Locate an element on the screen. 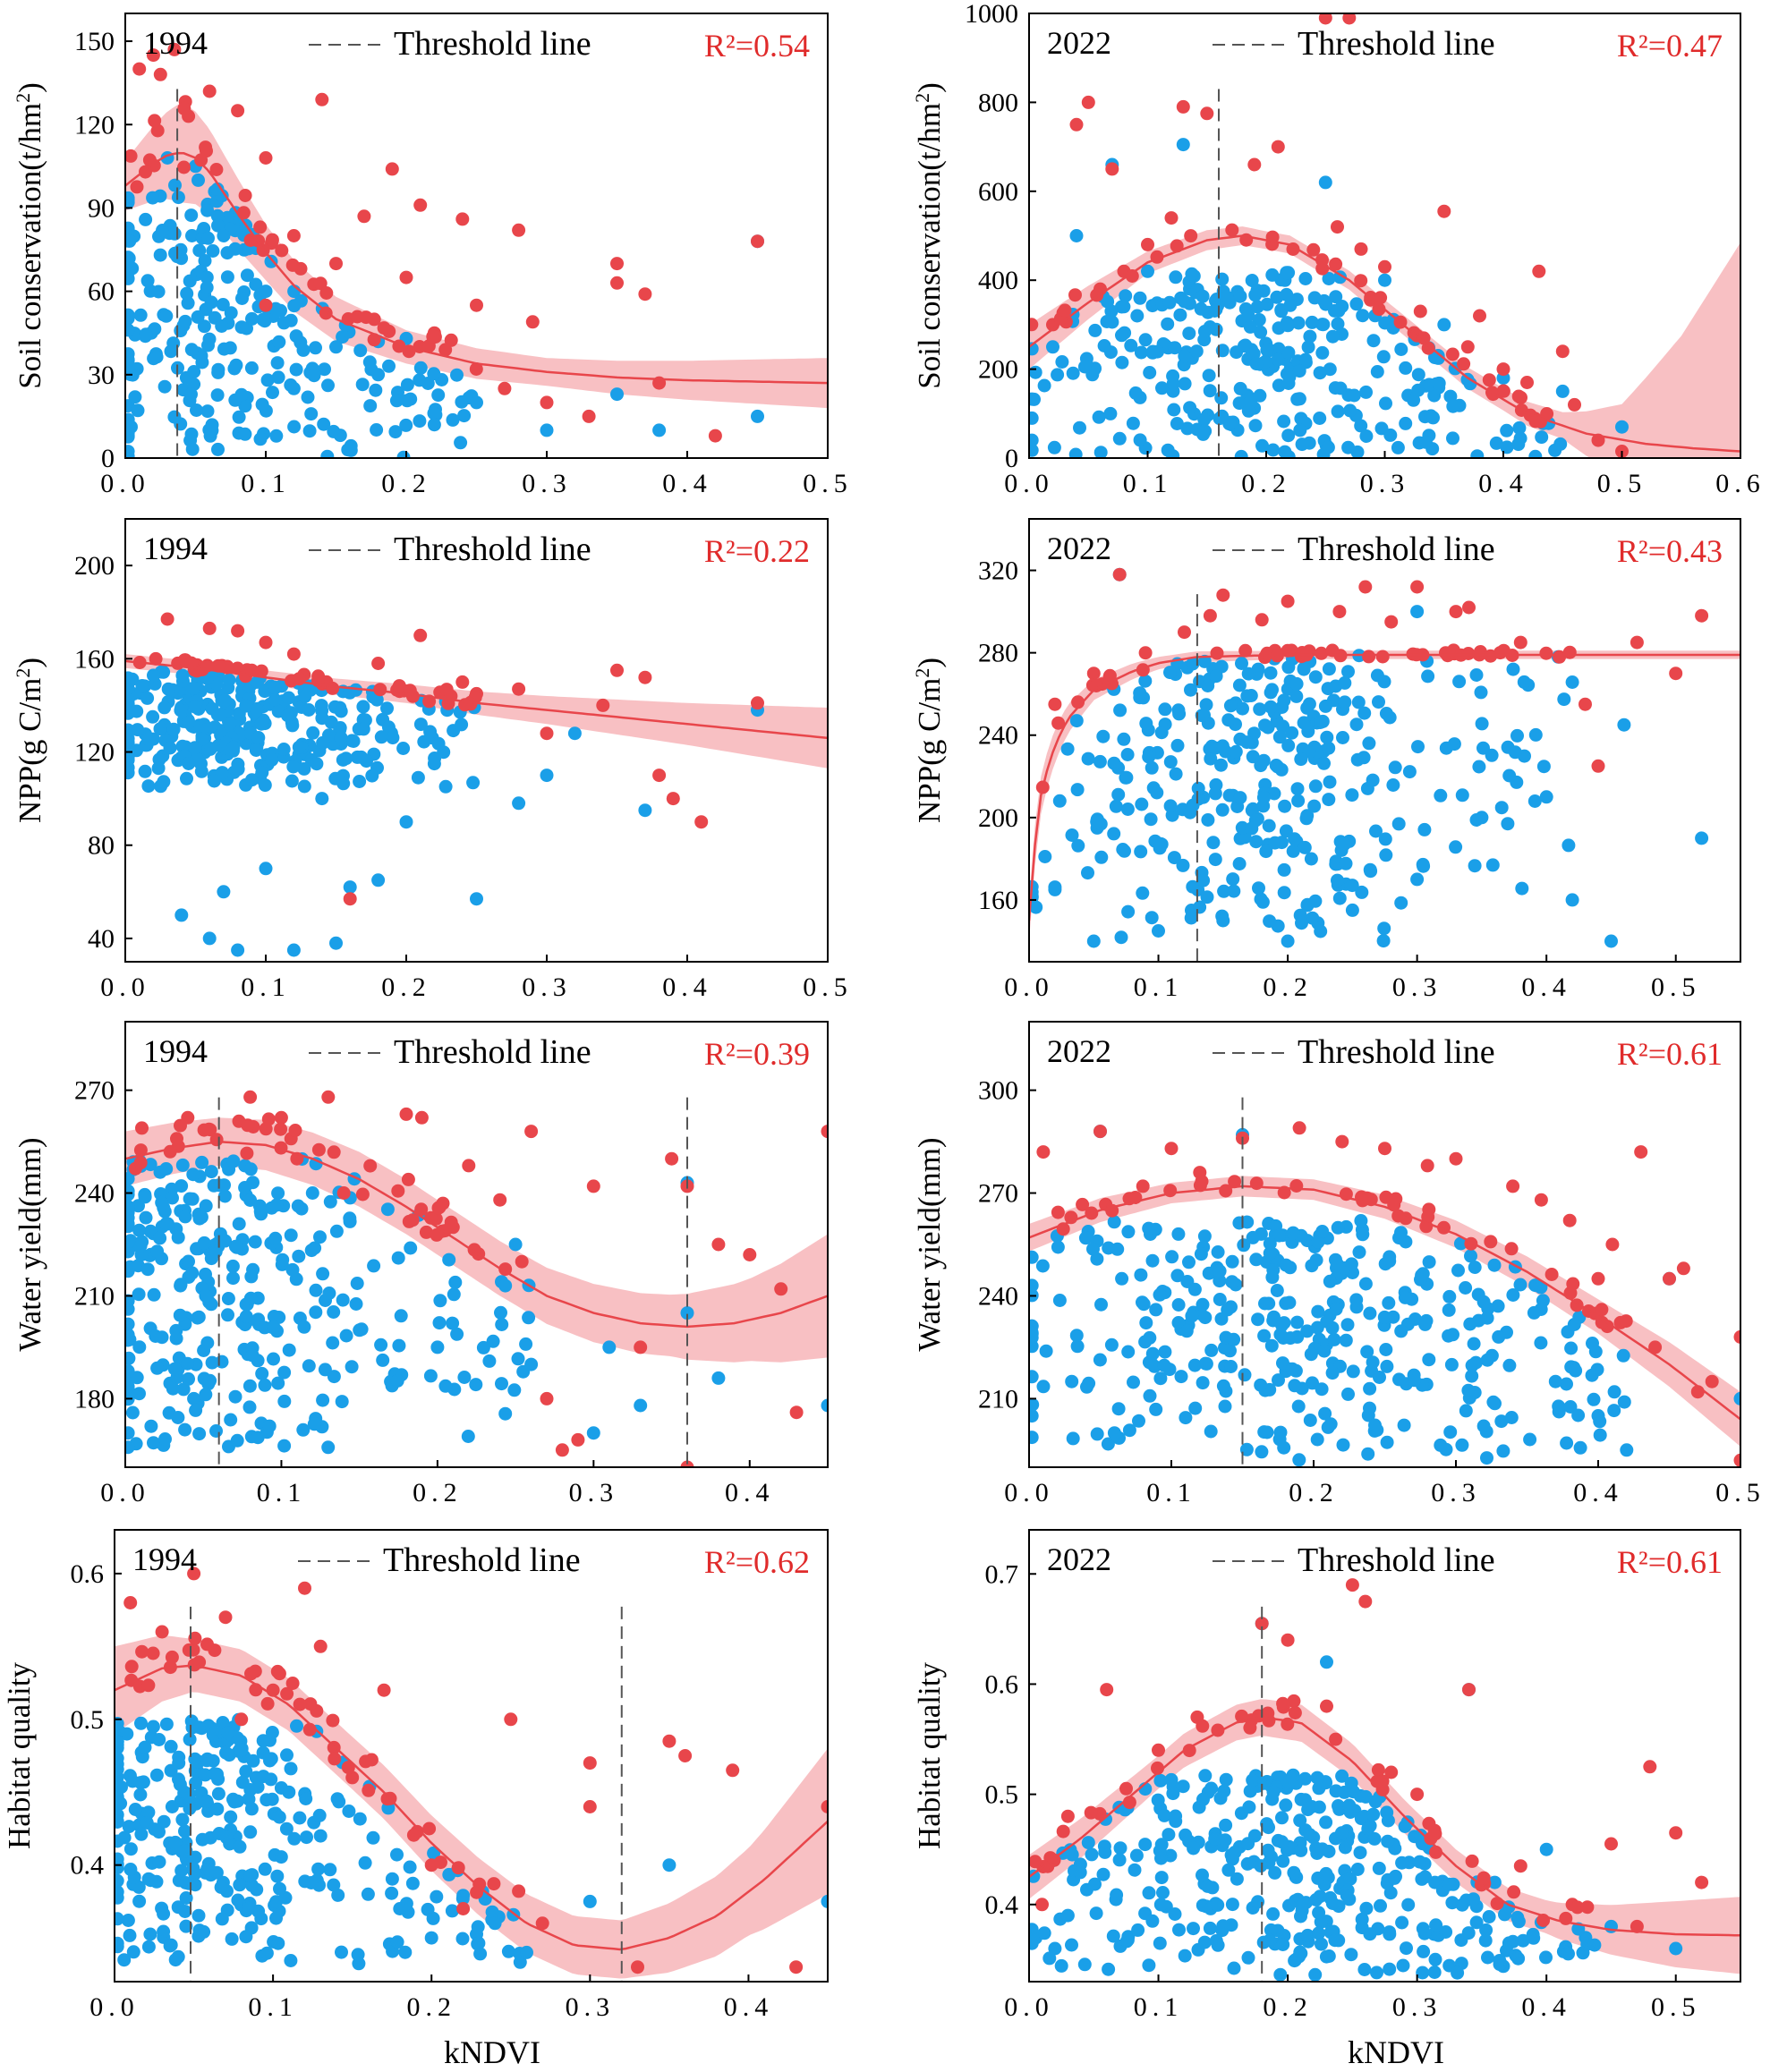  y-tick-label: 160 is located at coordinates (998, 900).